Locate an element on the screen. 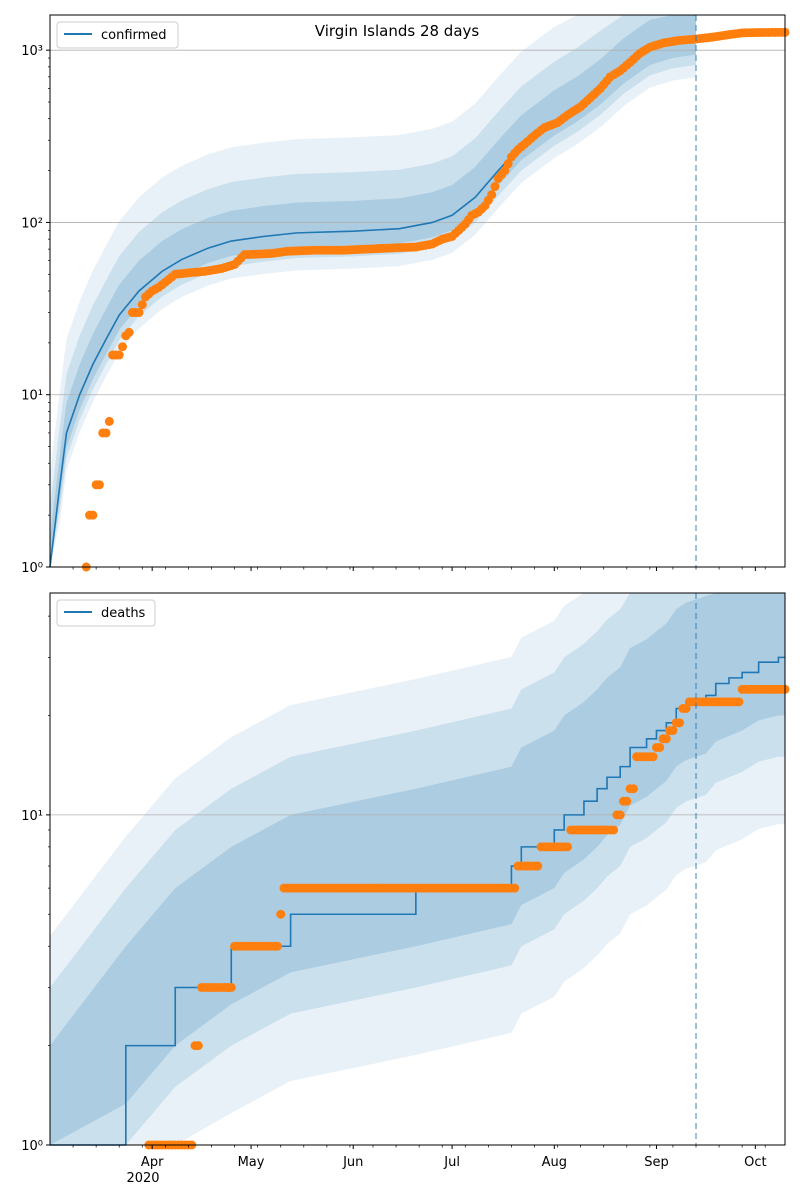 The height and width of the screenshot is (1200, 800). y-tick-label: 10² is located at coordinates (32, 223).